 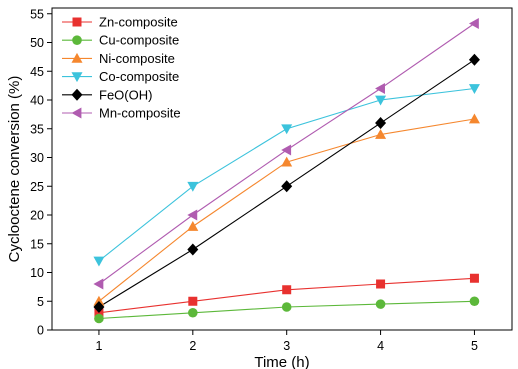 What do you see at coordinates (40, 302) in the screenshot?
I see `y-tick-label: 5` at bounding box center [40, 302].